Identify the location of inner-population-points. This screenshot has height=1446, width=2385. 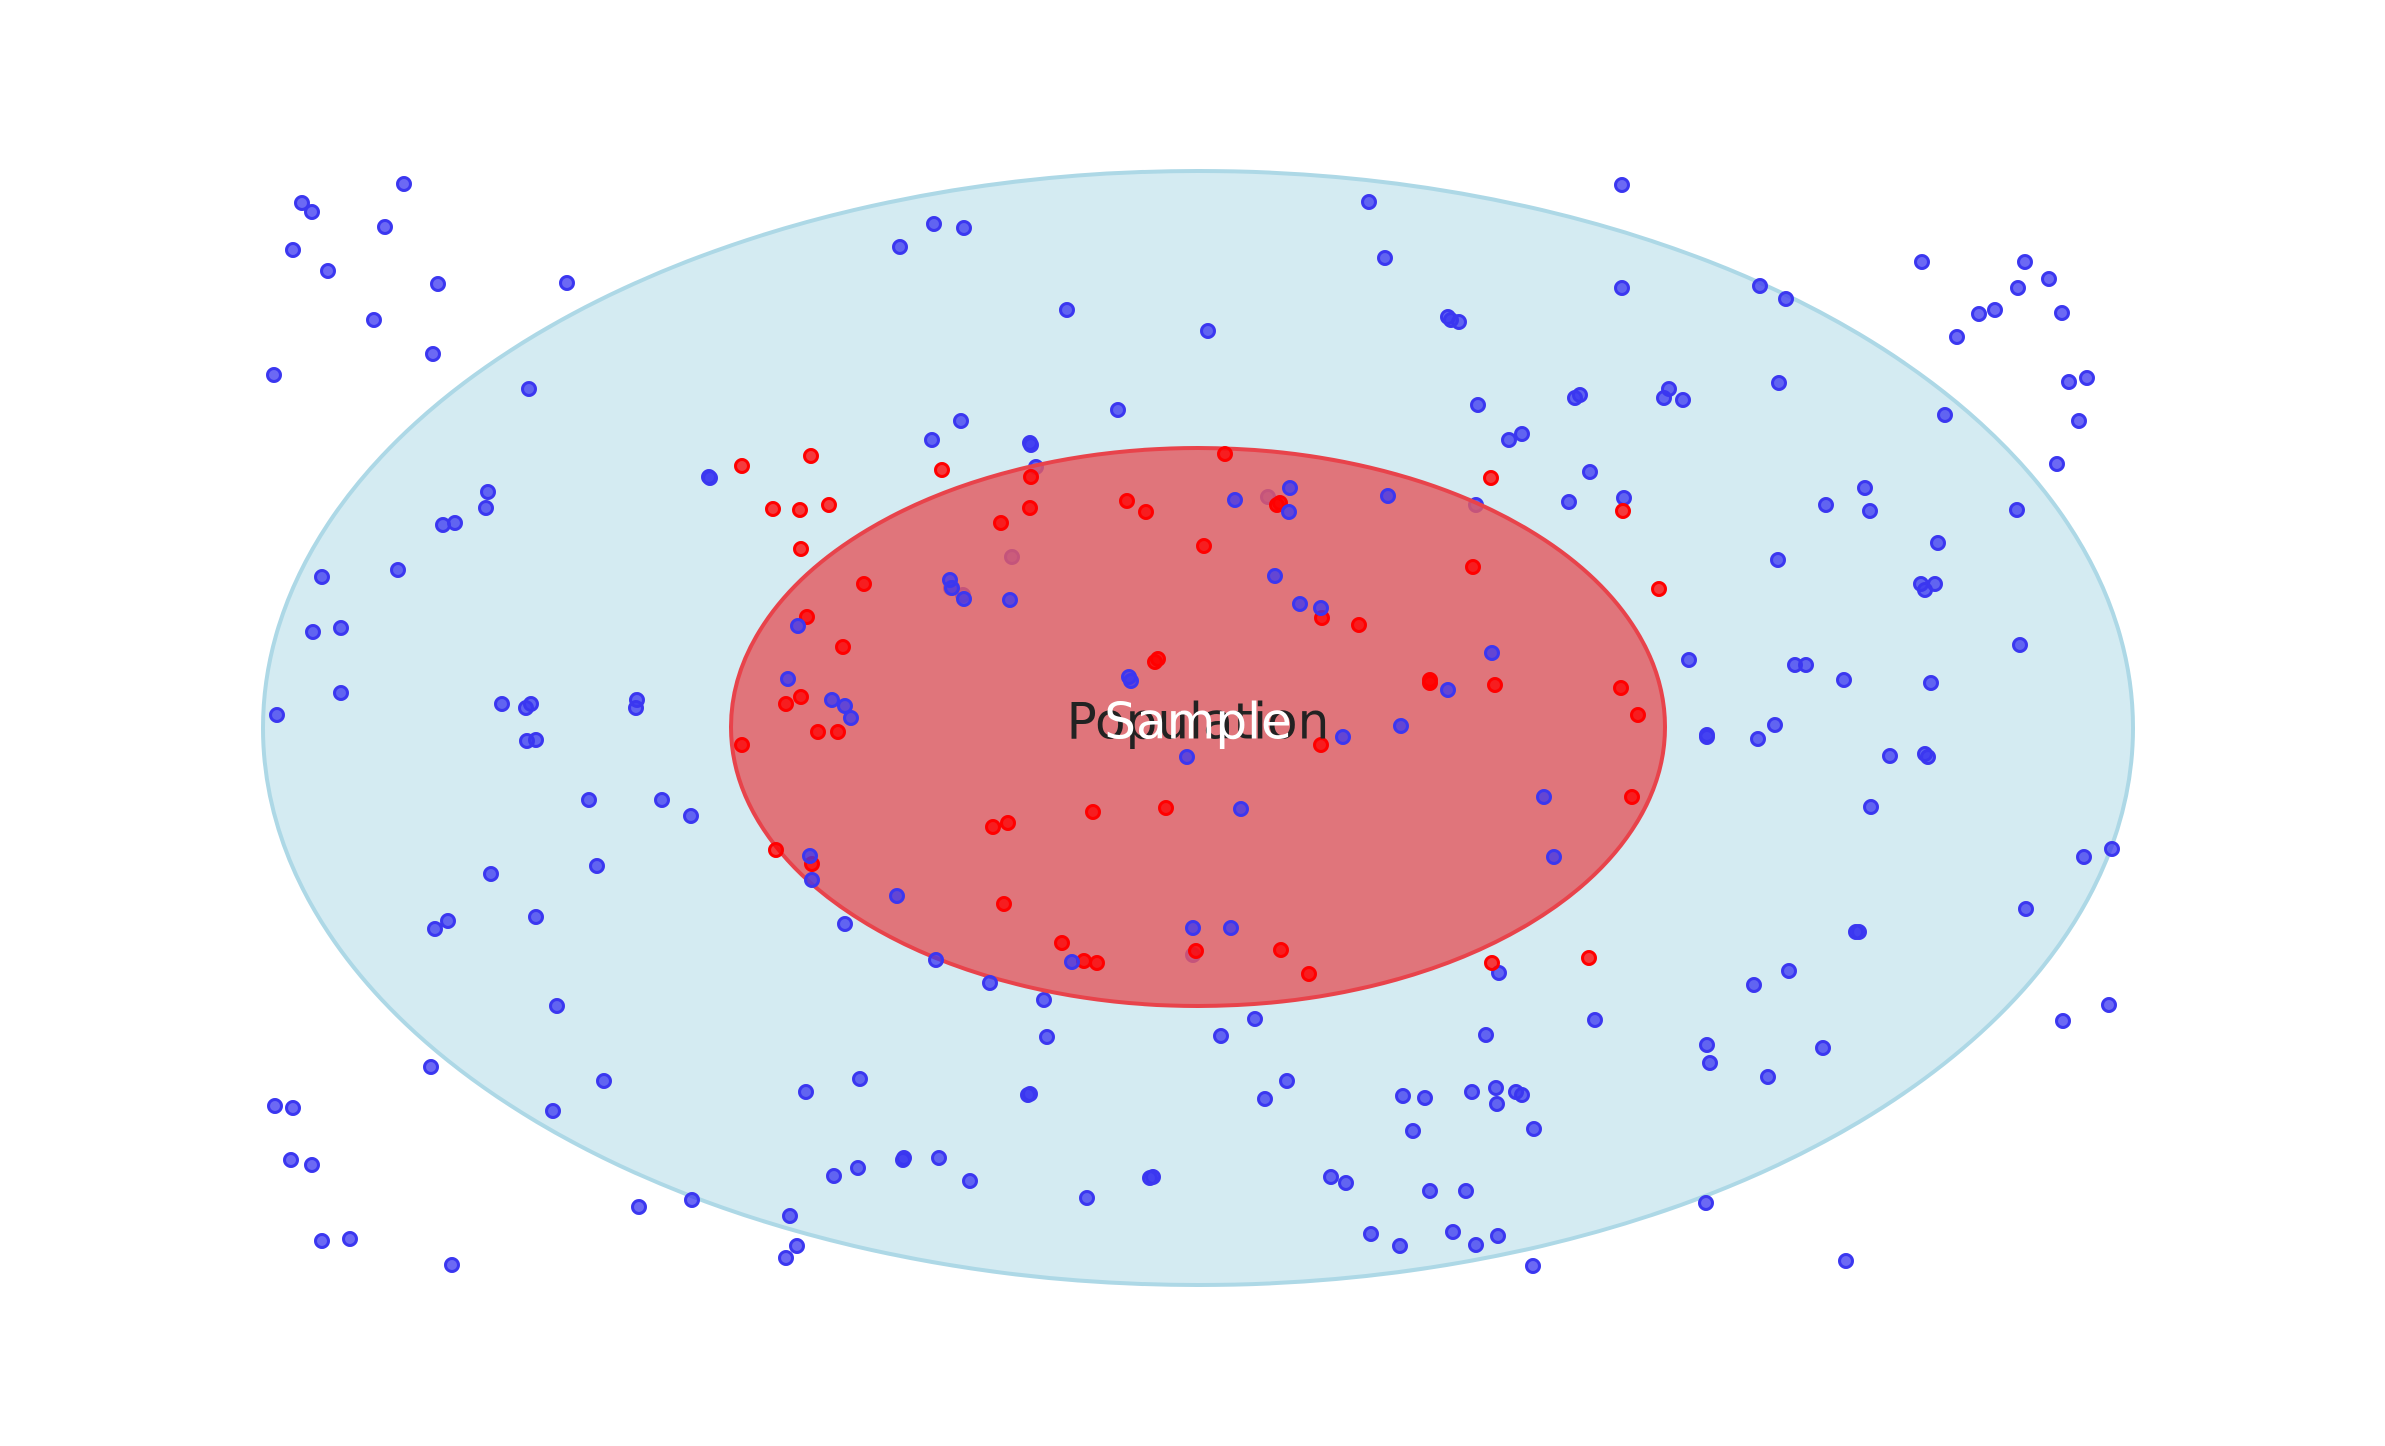
(1171, 735).